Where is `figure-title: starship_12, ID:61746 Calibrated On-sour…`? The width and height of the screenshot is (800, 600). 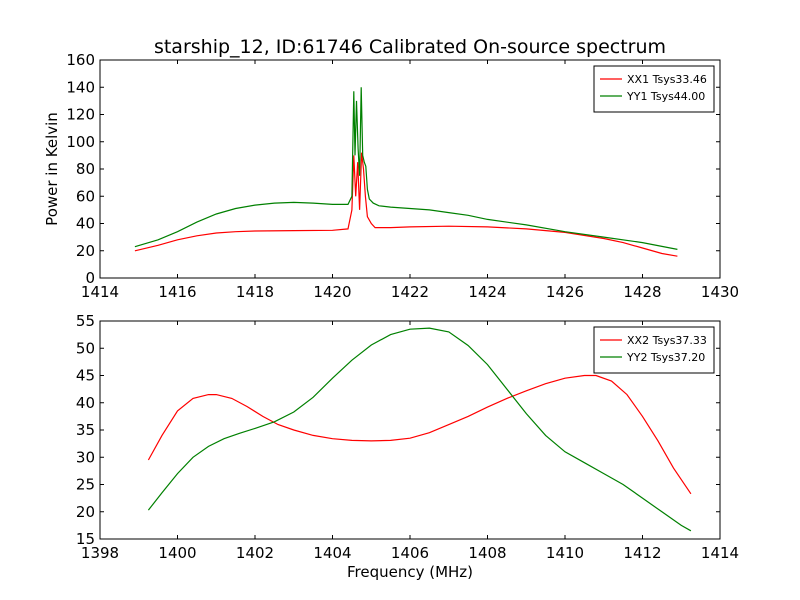 figure-title: starship_12, ID:61746 Calibrated On-sour… is located at coordinates (410, 47).